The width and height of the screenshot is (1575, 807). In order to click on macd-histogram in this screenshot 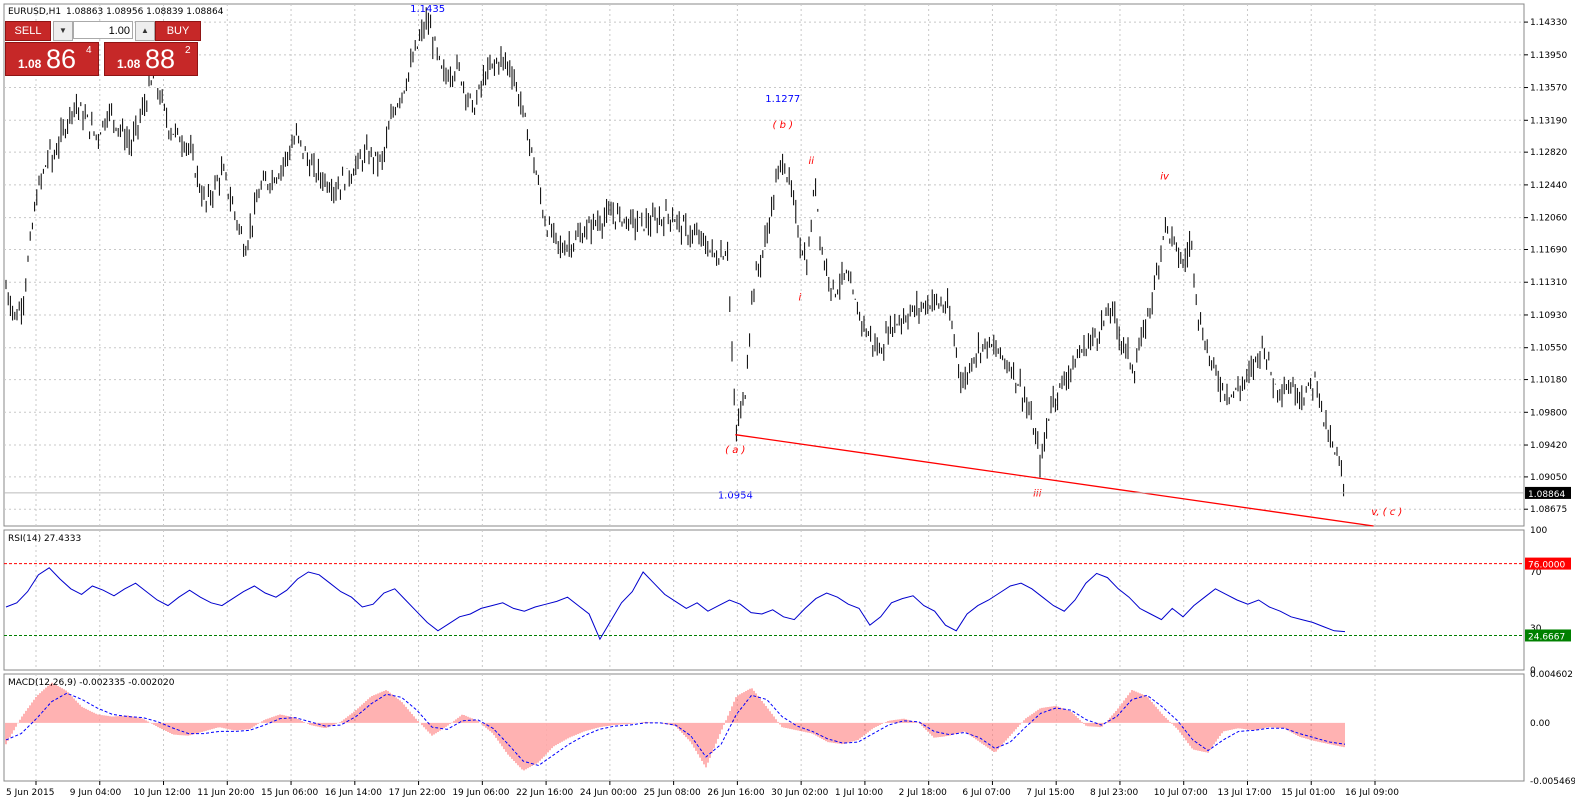, I will do `click(675, 726)`.